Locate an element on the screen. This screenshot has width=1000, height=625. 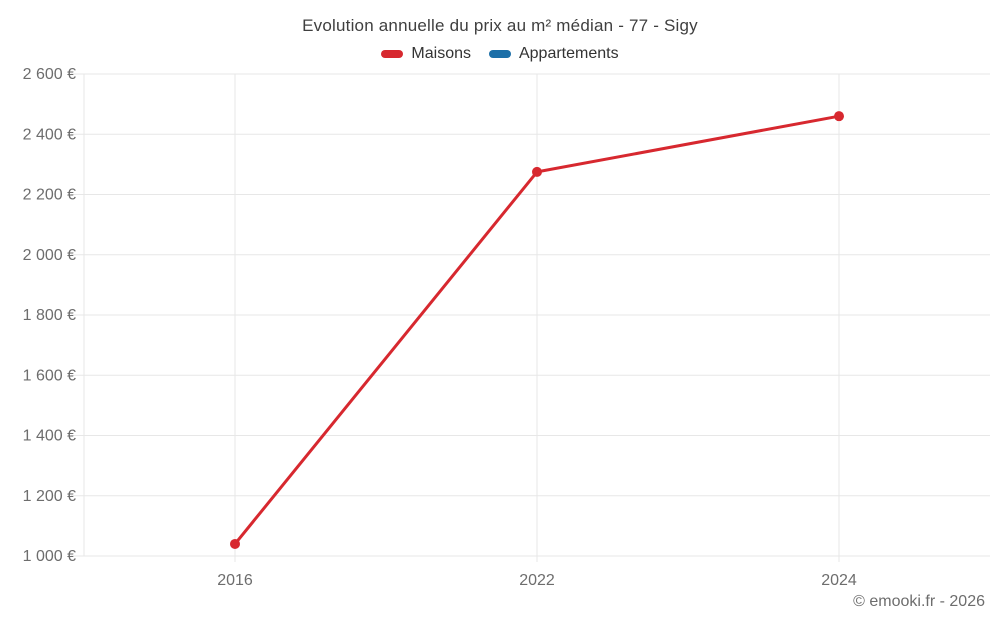
x-axis-tick-label: 2016 is located at coordinates (235, 580).